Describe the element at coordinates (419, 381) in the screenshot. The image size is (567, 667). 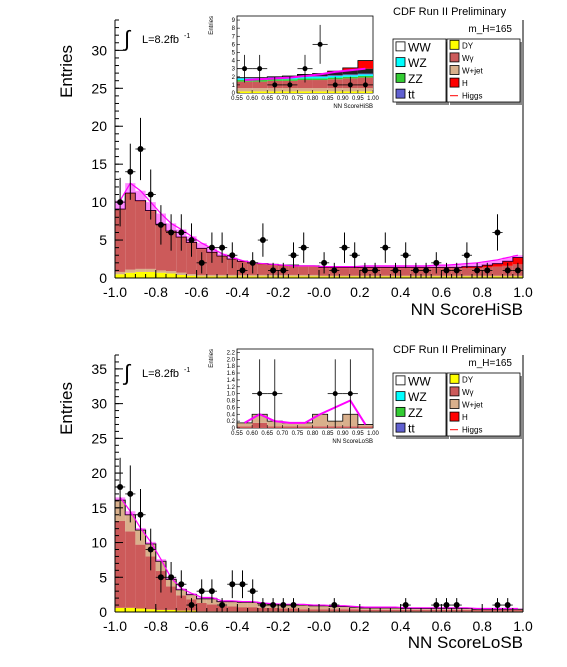
I see `legend-label: WW` at that location.